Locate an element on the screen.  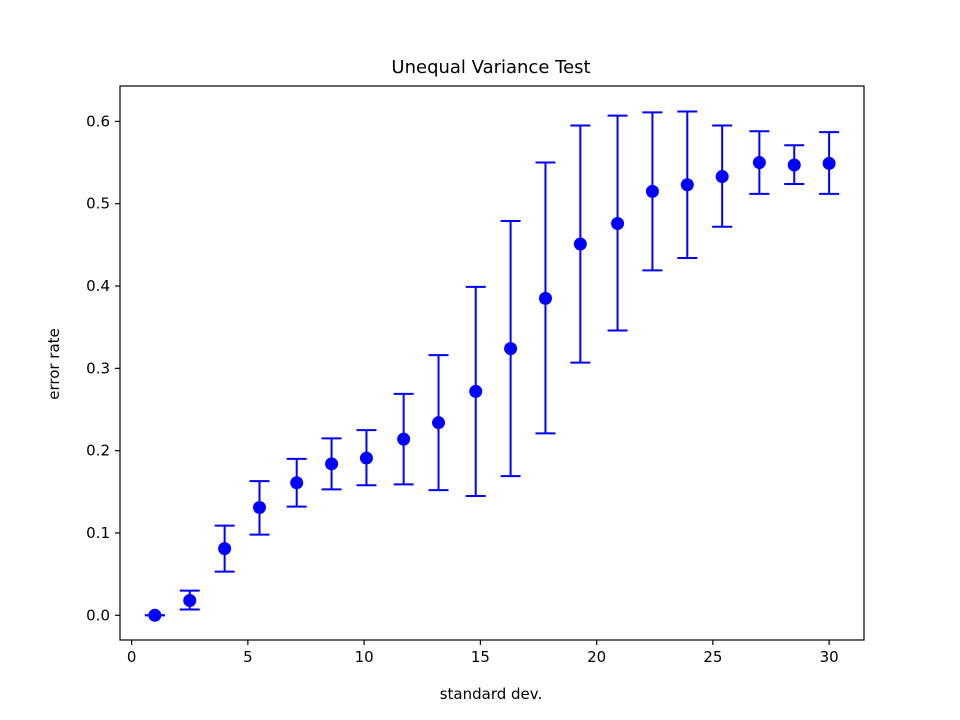
y-tick-label: 0.1 is located at coordinates (98, 533).